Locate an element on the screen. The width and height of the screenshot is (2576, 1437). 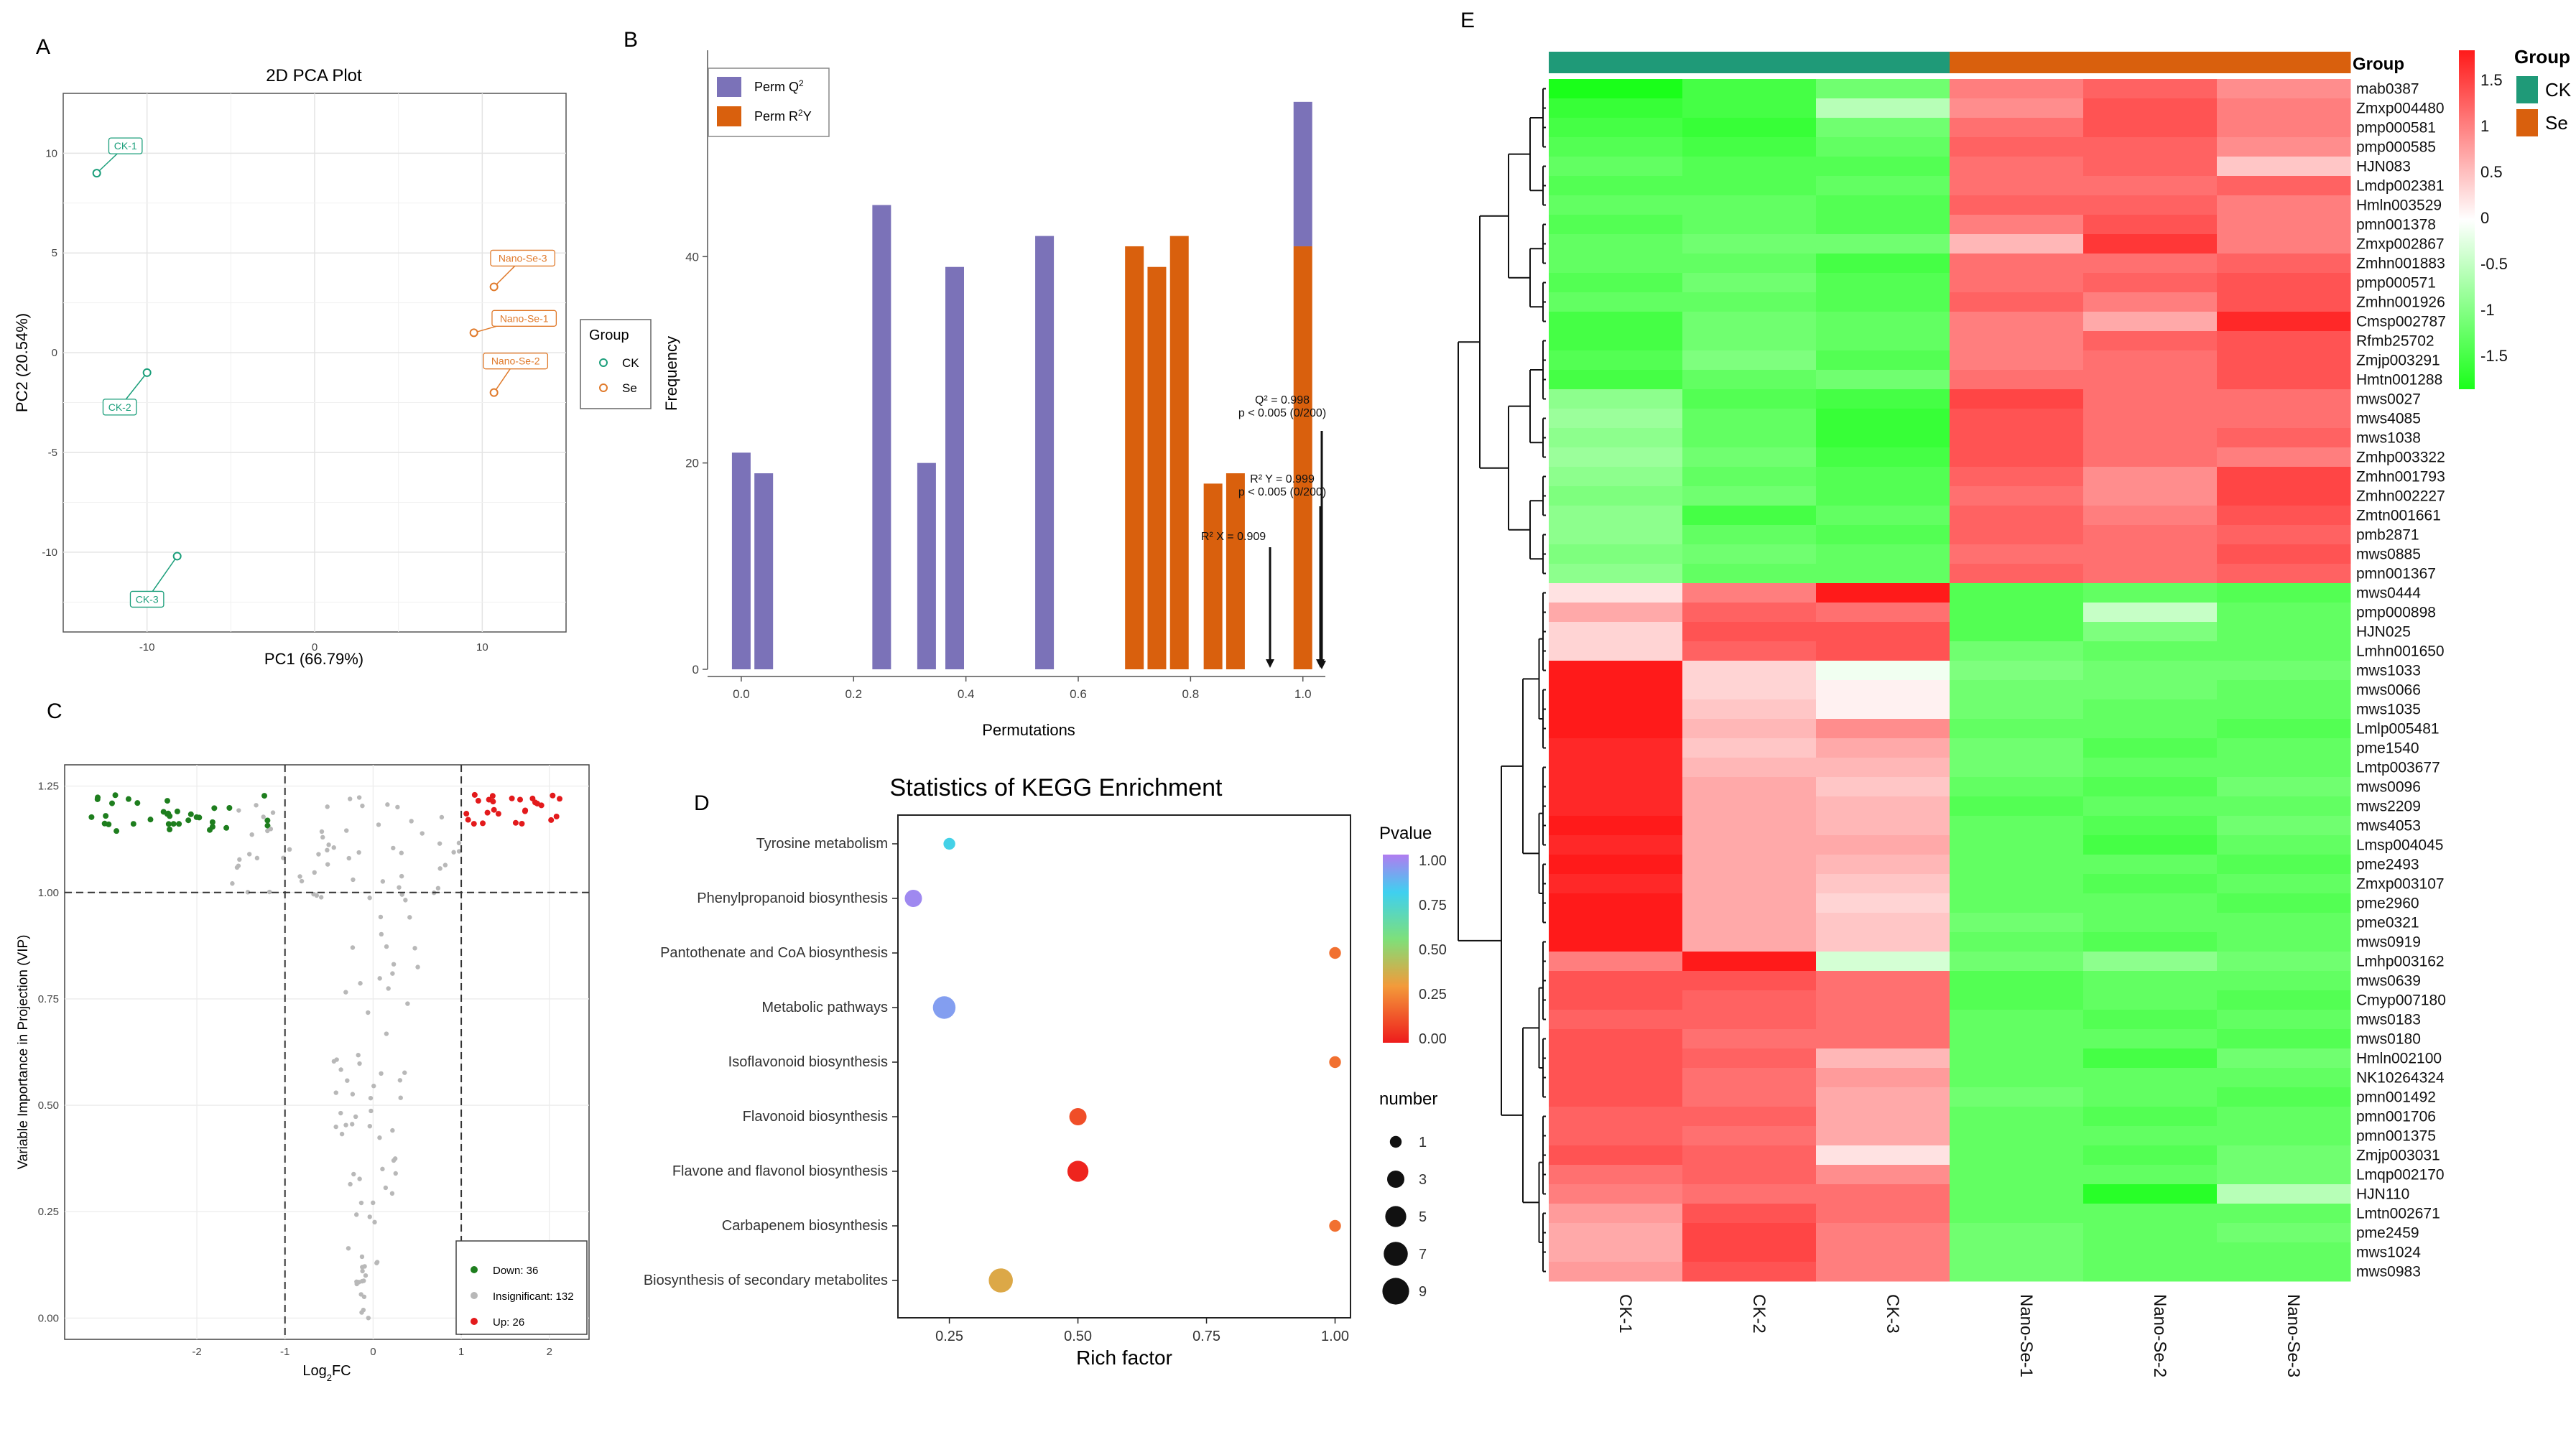
perm-xtick: 1.0 is located at coordinates (1303, 694).